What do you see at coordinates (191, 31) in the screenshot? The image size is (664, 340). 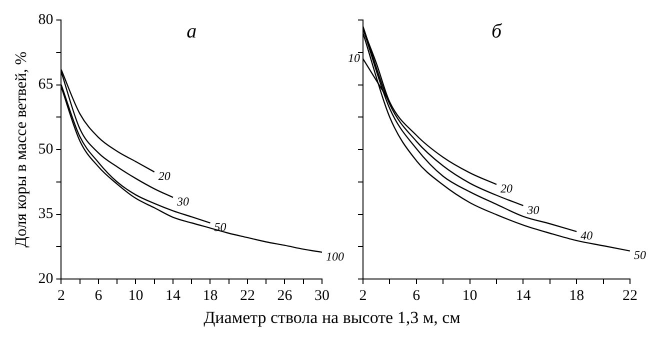 I see `chart-title: а` at bounding box center [191, 31].